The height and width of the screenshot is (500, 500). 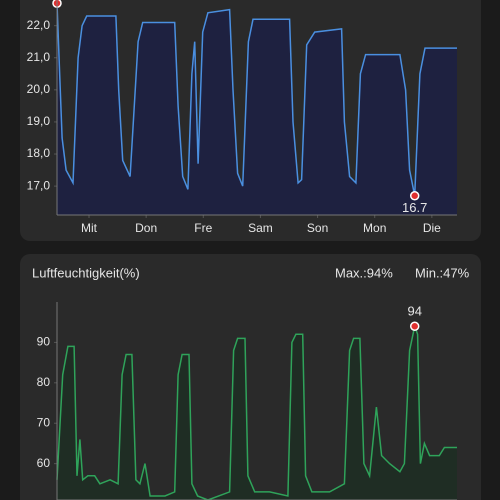 I want to click on y-tick-label: 17,0, so click(x=39, y=185).